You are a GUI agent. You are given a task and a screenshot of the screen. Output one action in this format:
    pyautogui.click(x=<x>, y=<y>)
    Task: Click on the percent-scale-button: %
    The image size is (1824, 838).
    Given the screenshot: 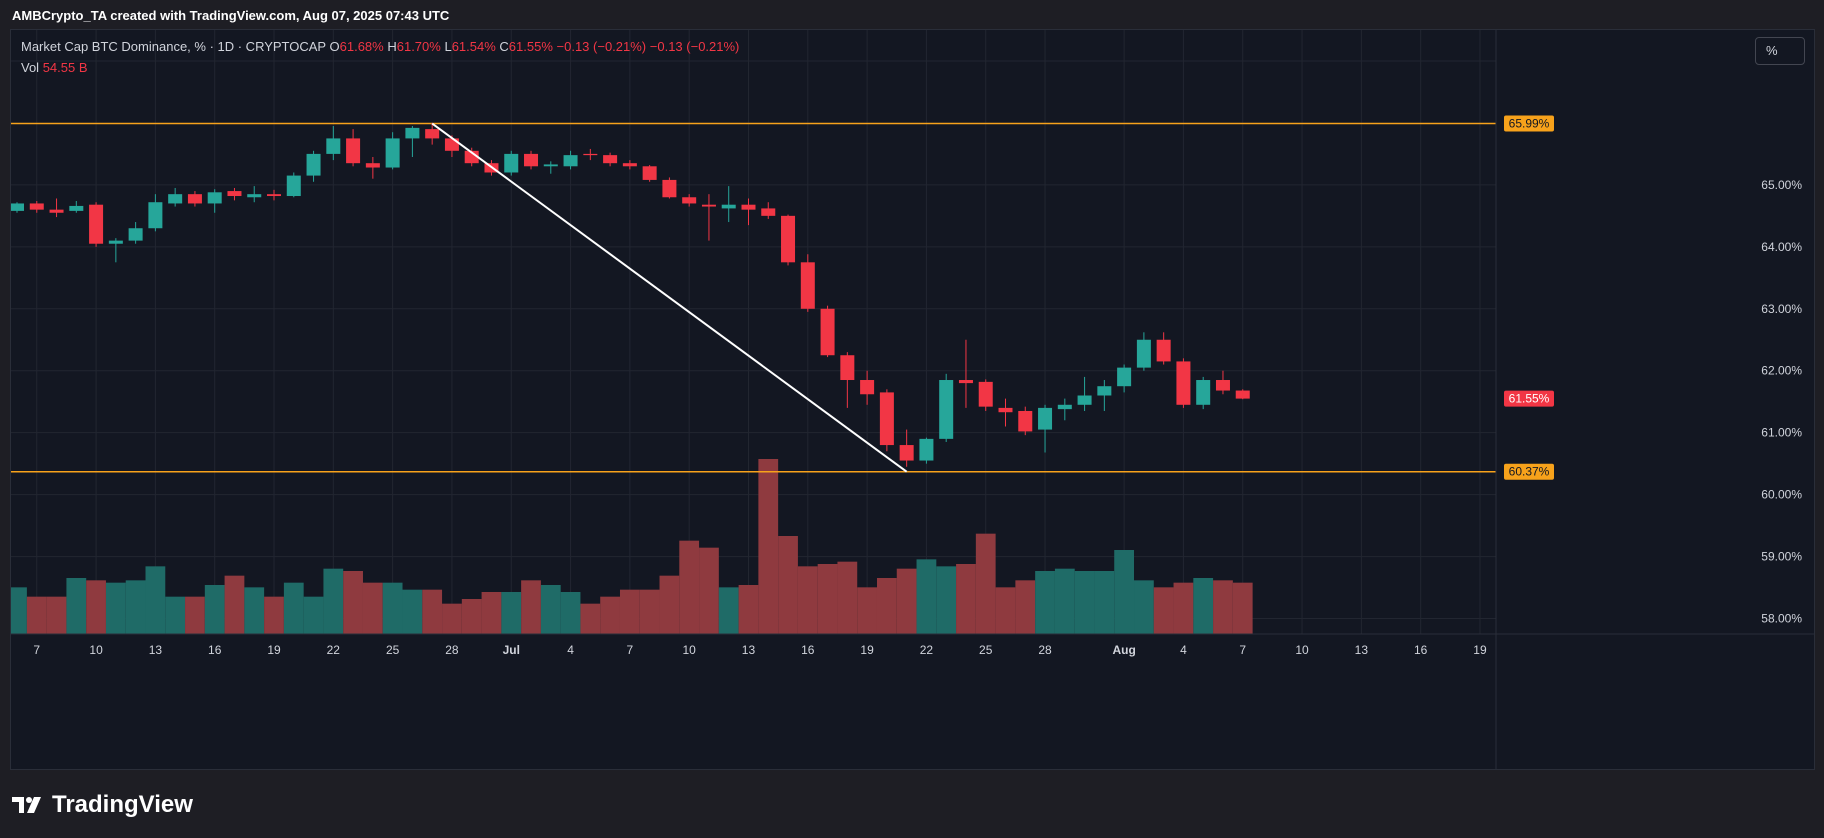 What is the action you would take?
    pyautogui.click(x=1780, y=51)
    